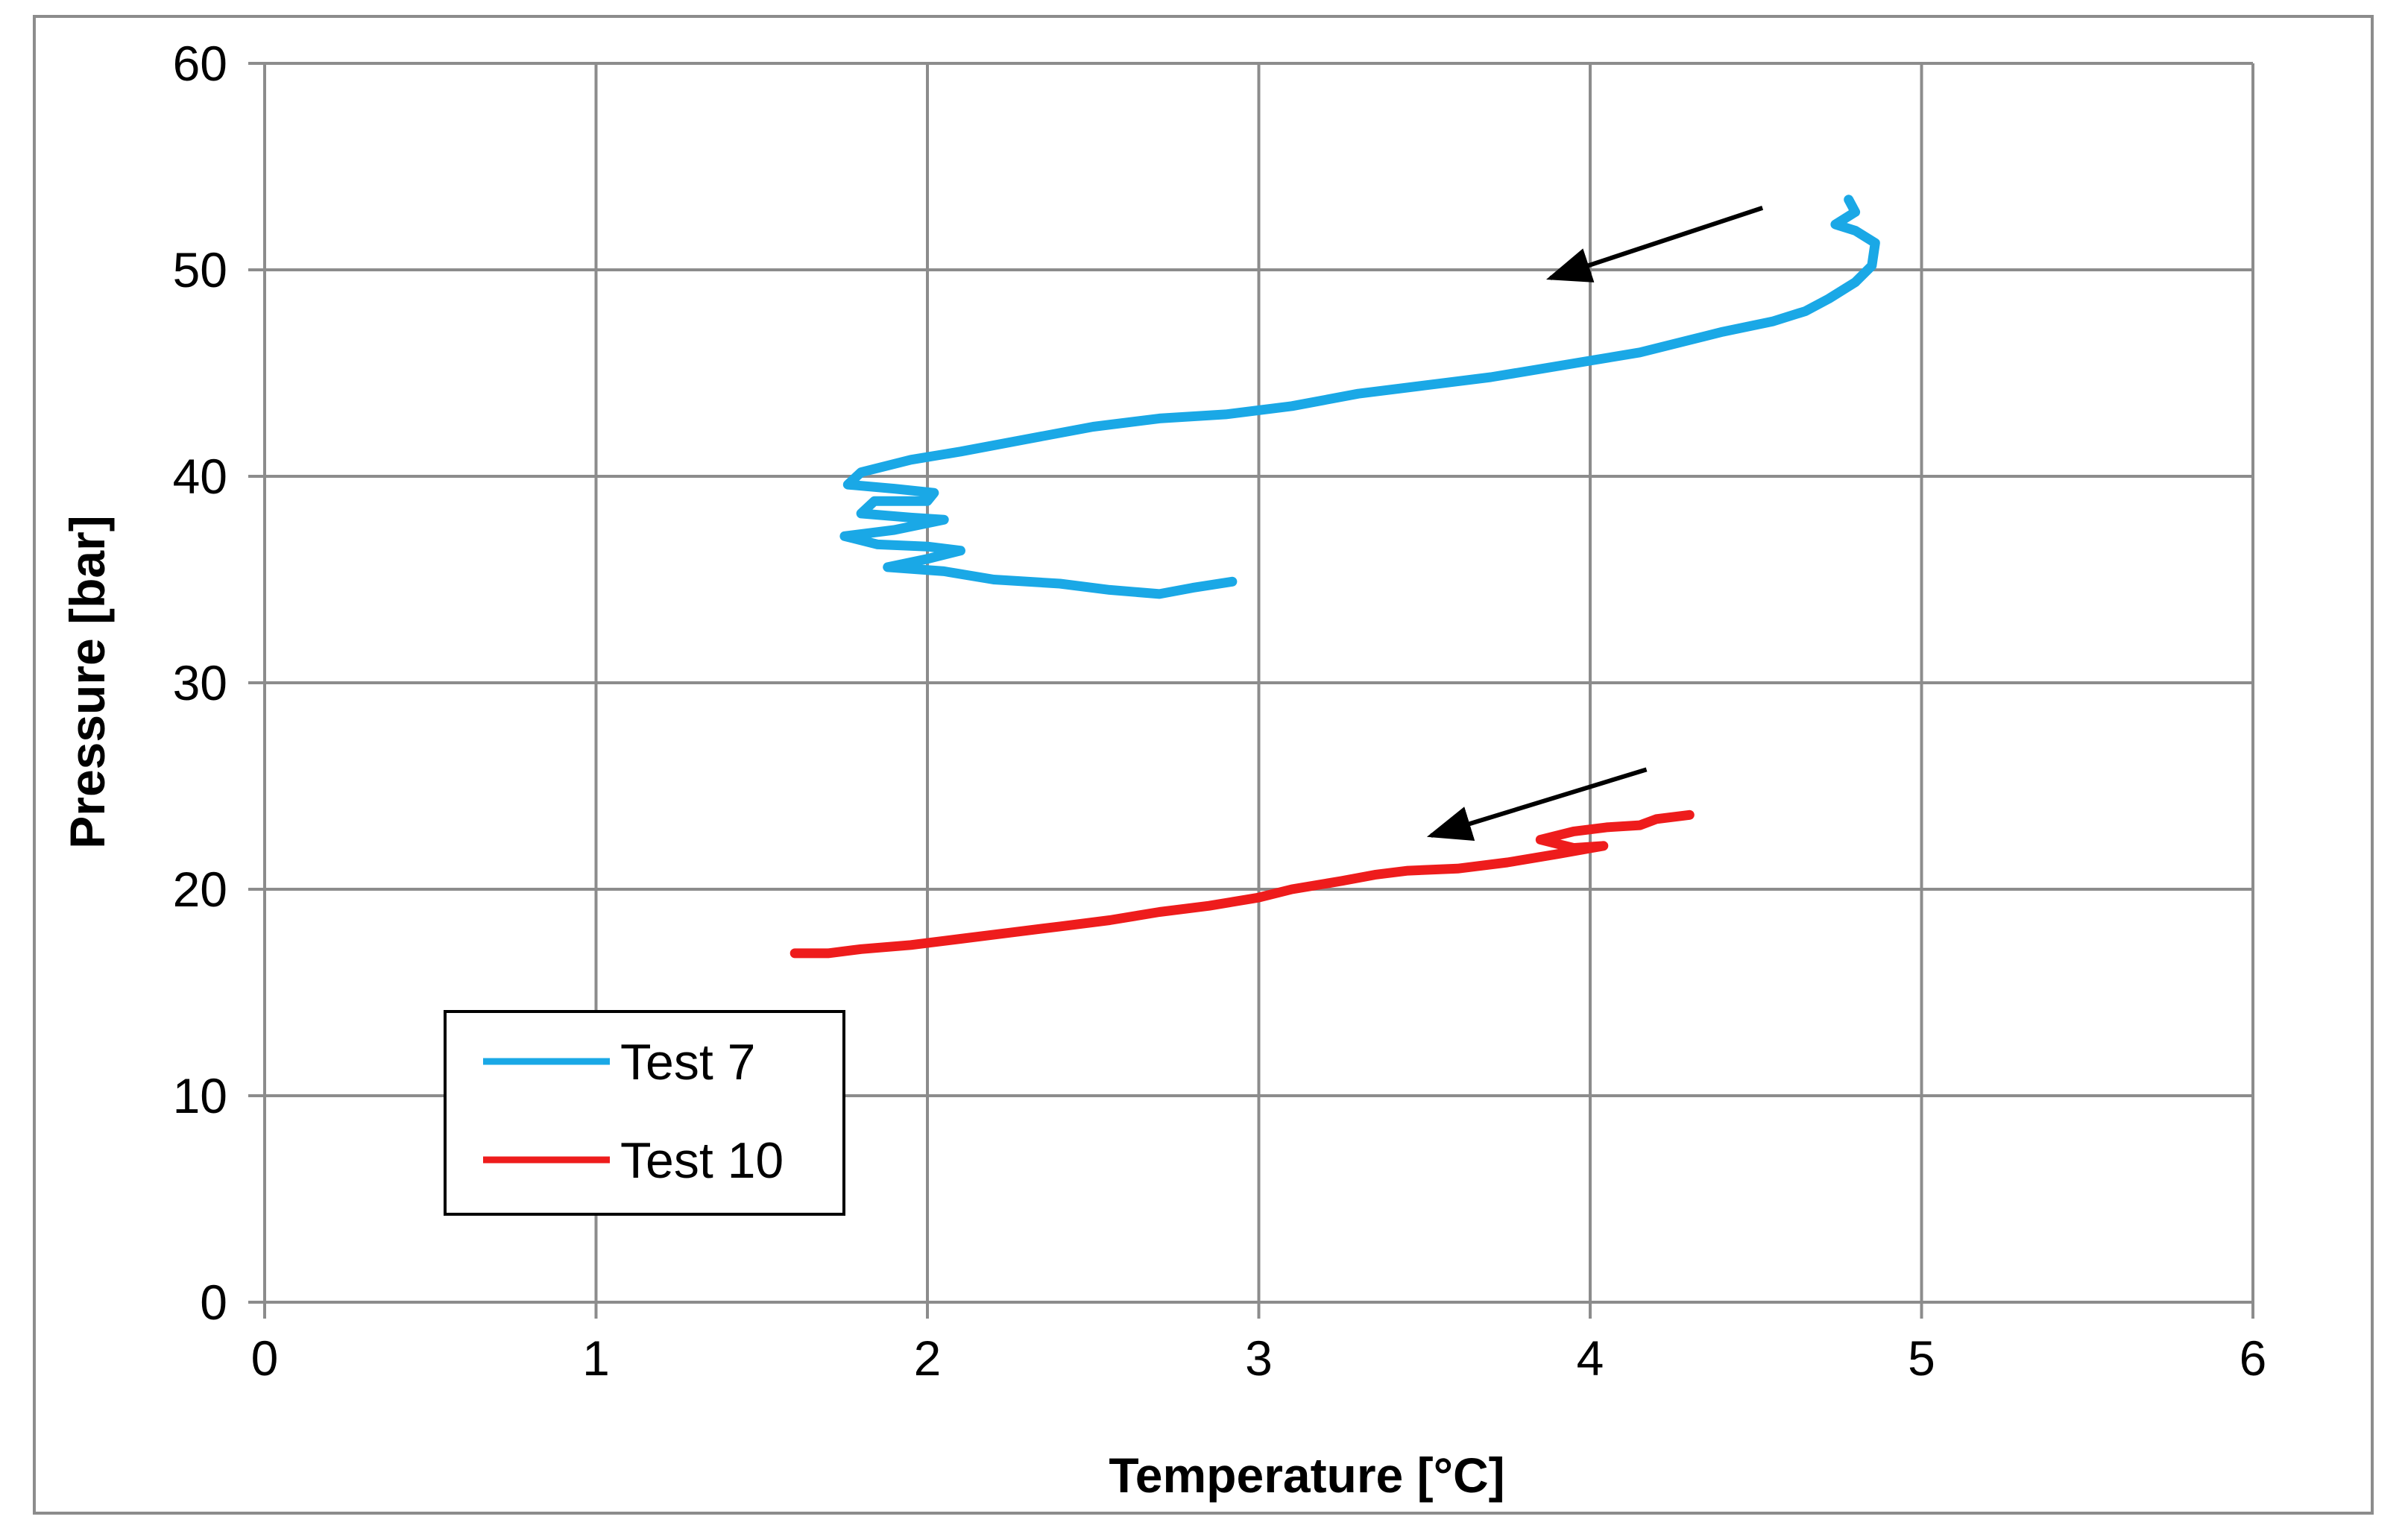 This screenshot has height=1537, width=2408. I want to click on y-tick-label-0: 0, so click(213, 1302).